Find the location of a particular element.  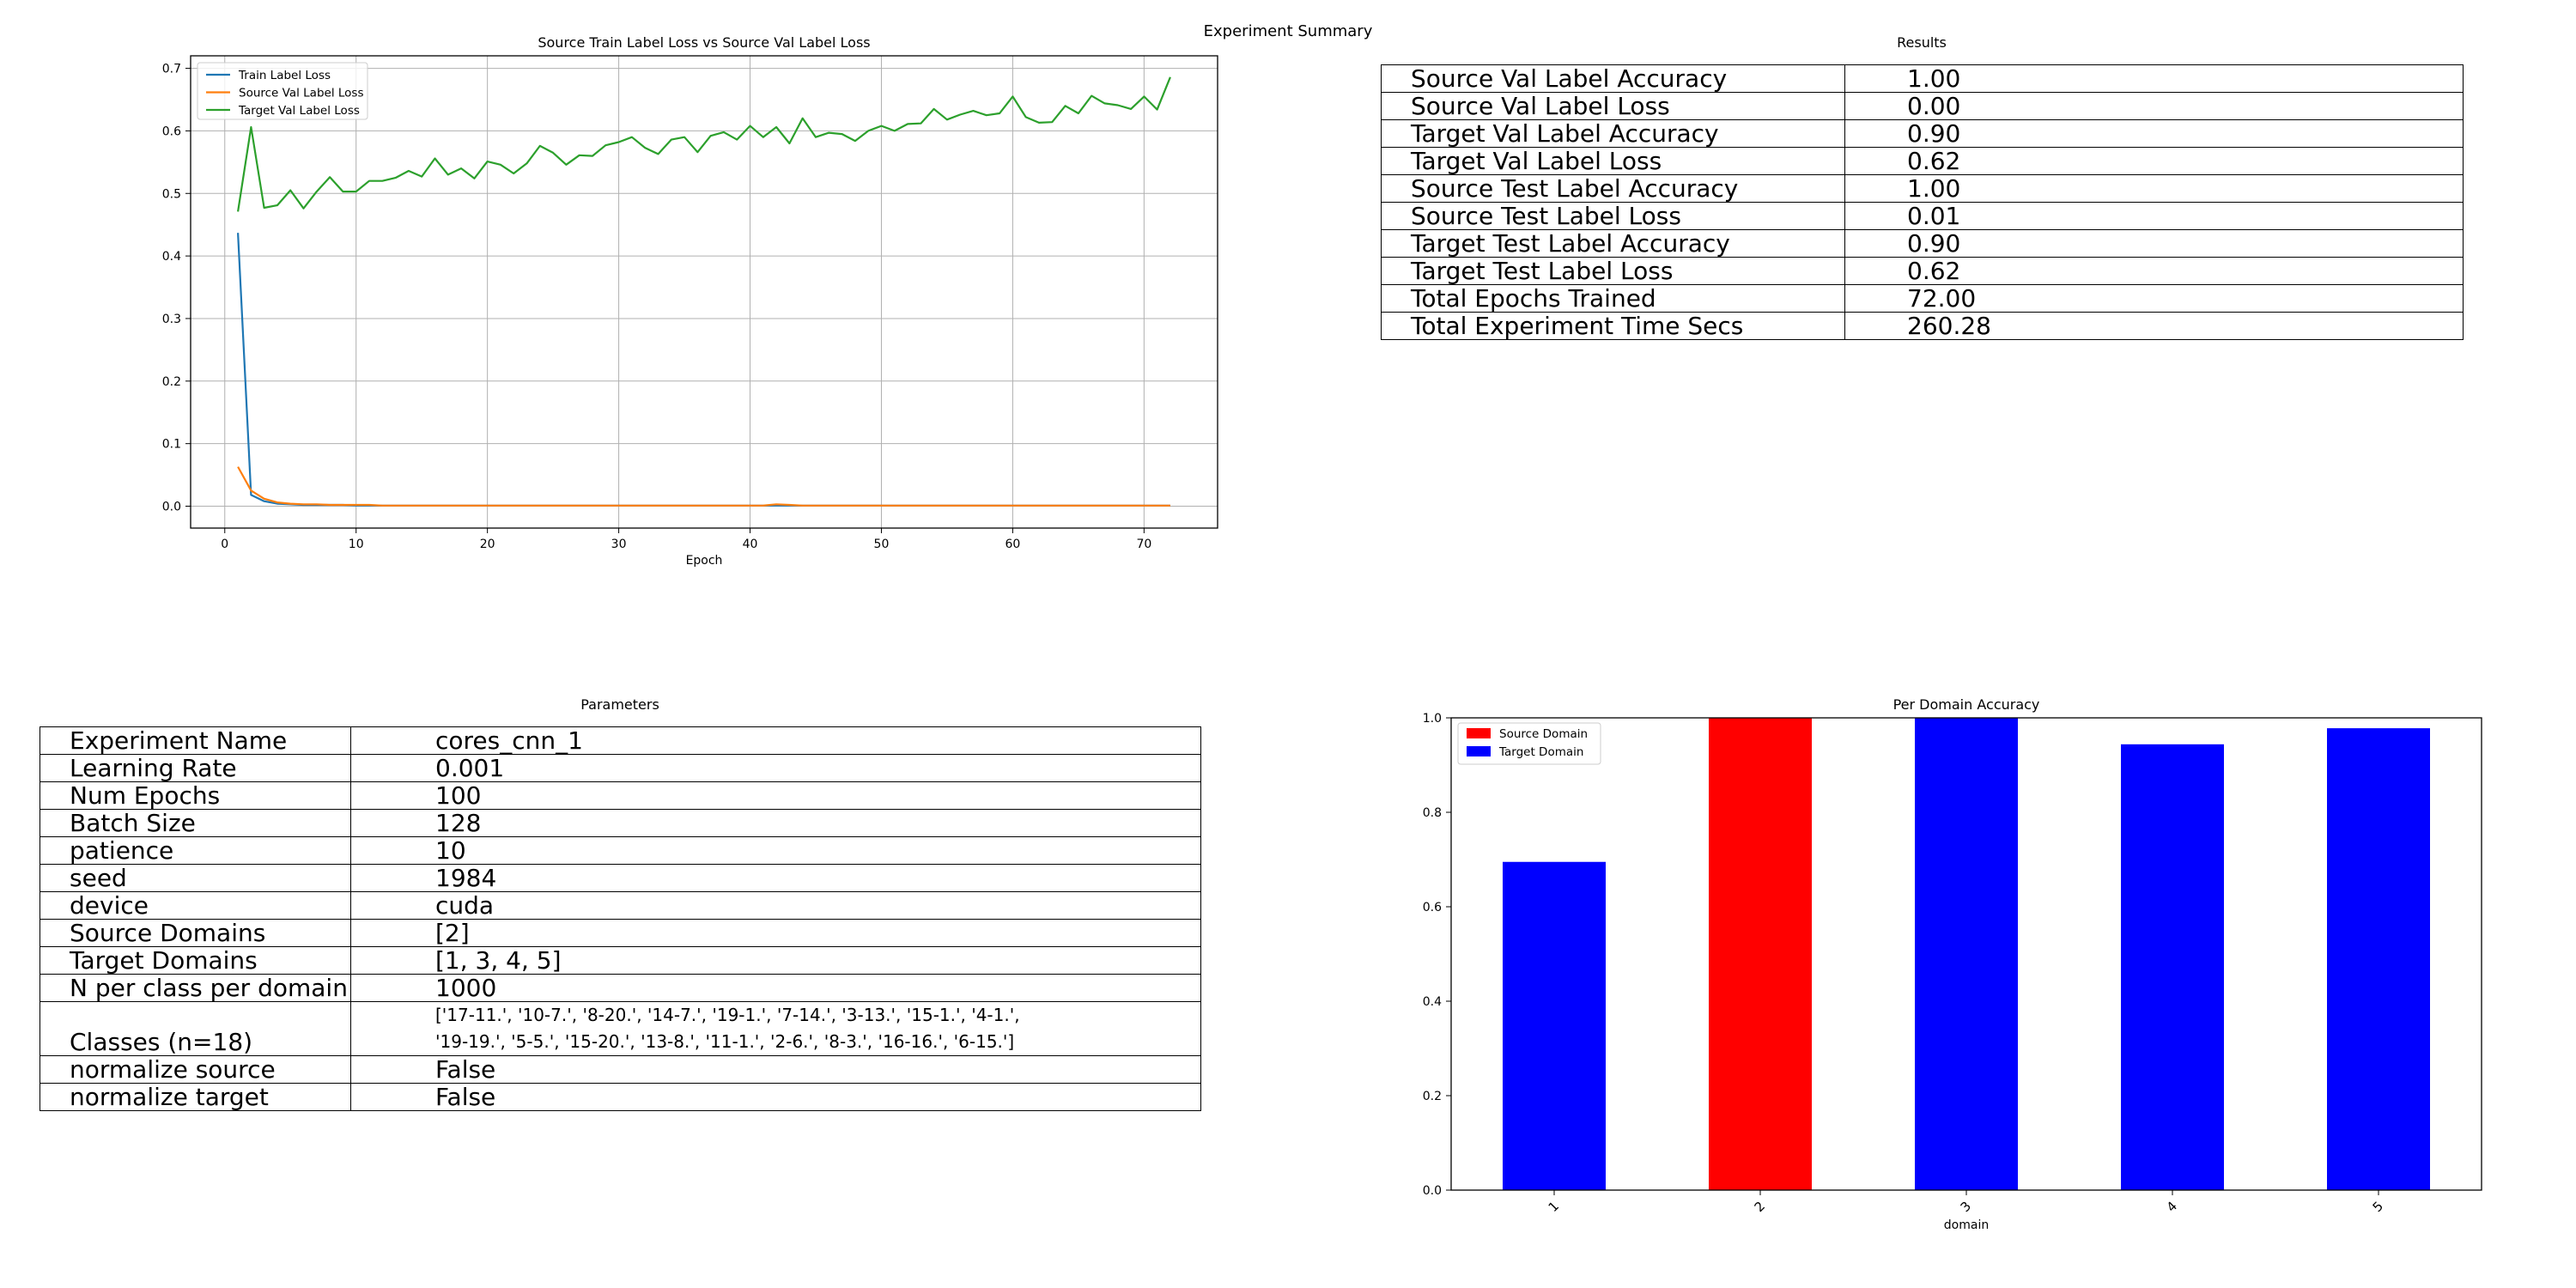

x-tick-label: 5 is located at coordinates (2378, 1207).